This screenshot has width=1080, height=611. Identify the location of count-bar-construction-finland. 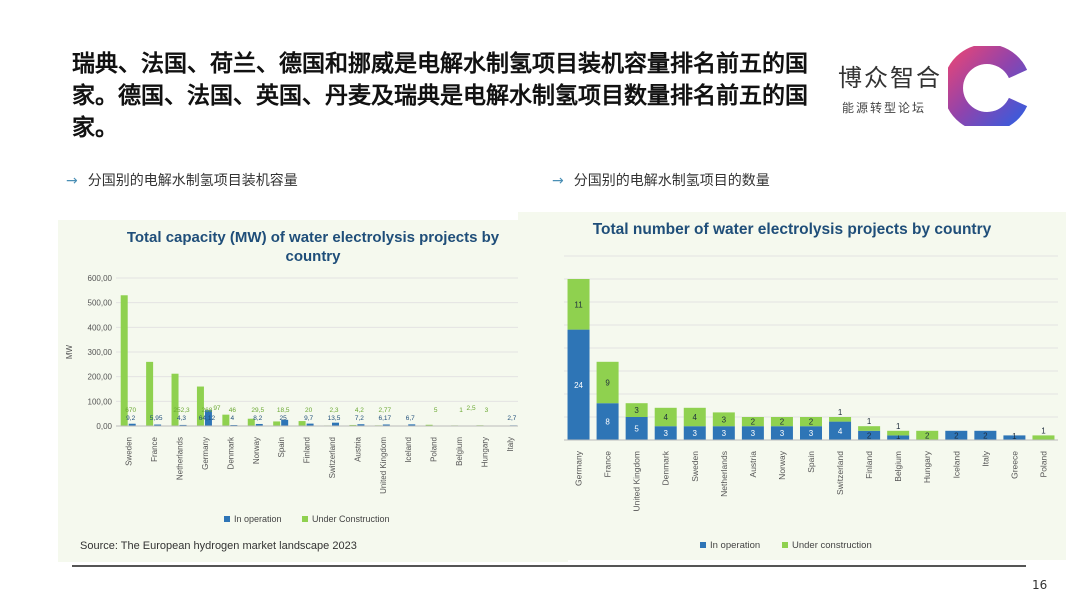
(869, 428).